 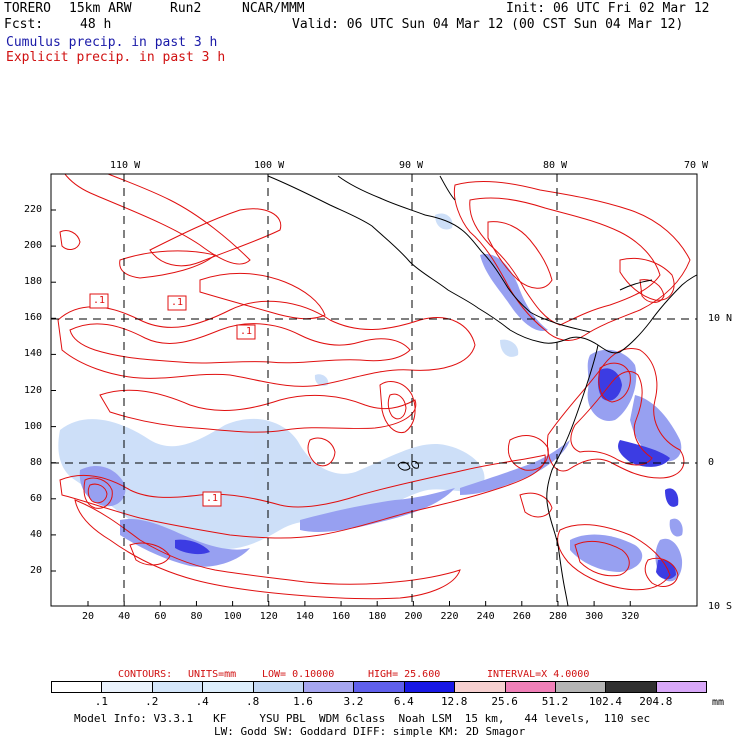 What do you see at coordinates (36, 570) in the screenshot?
I see `y-tick-label: 20` at bounding box center [36, 570].